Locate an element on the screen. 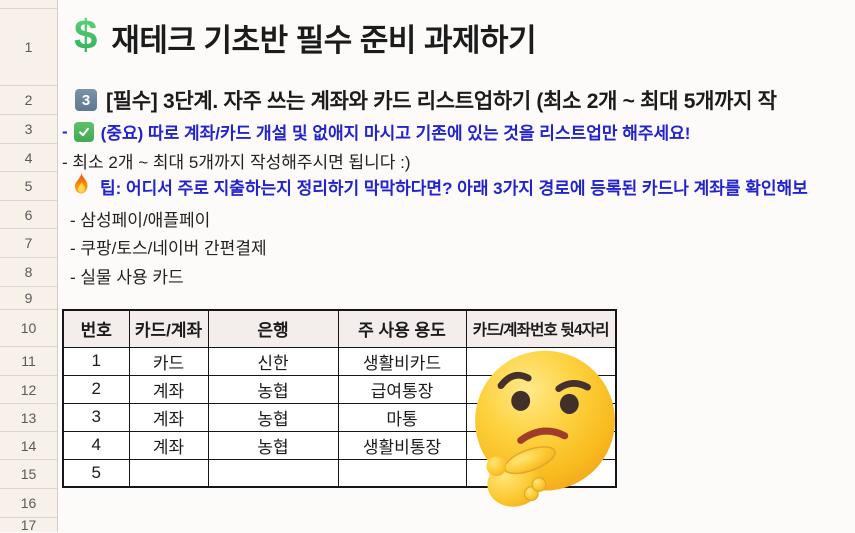 Image resolution: width=855 pixels, height=533 pixels. cell-usage is located at coordinates (402, 473).